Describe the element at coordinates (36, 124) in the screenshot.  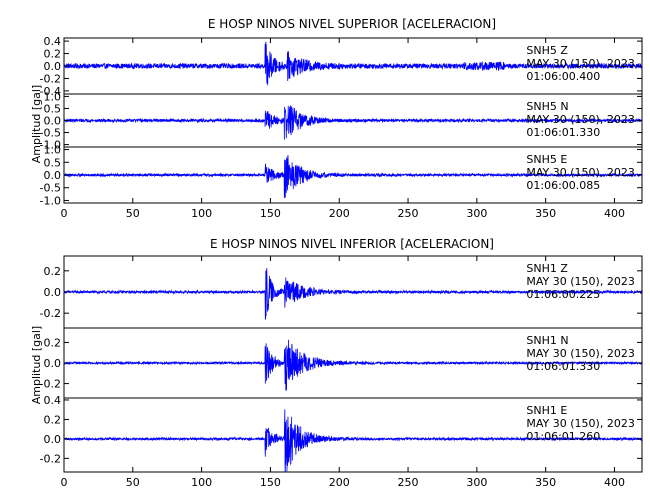
I see `upper-y-axis-label: Amplitud [gal]` at that location.